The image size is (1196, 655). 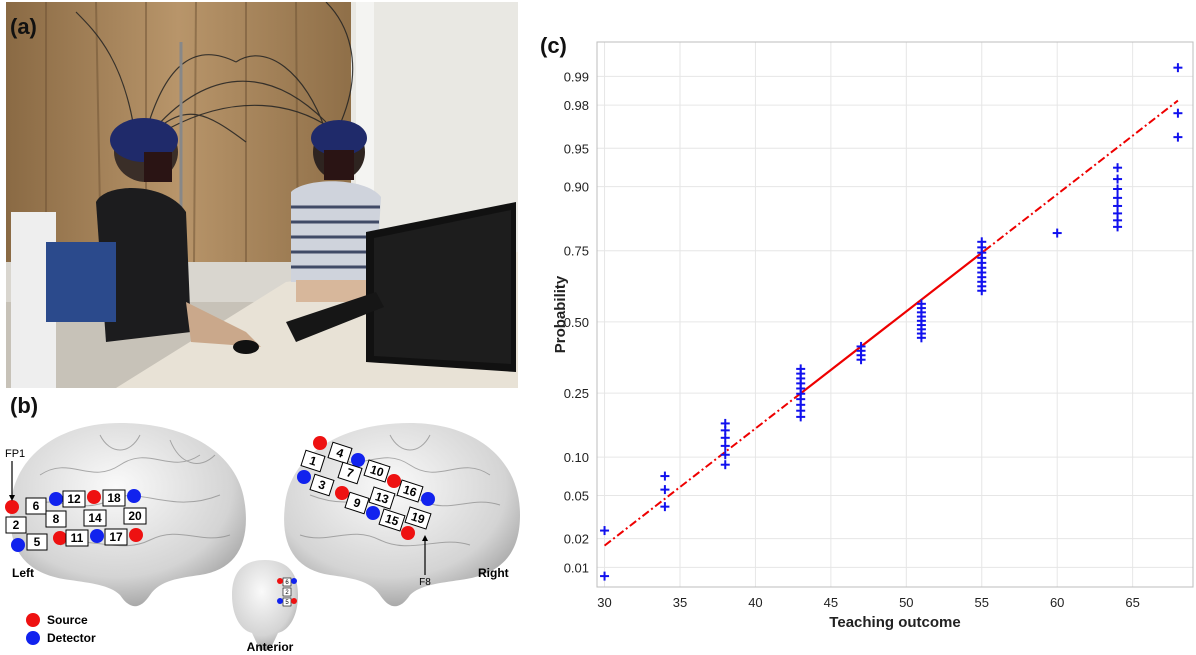 What do you see at coordinates (76, 520) in the screenshot?
I see `left-channels: 6 12 18 2 8 14 20 5 11 17` at bounding box center [76, 520].